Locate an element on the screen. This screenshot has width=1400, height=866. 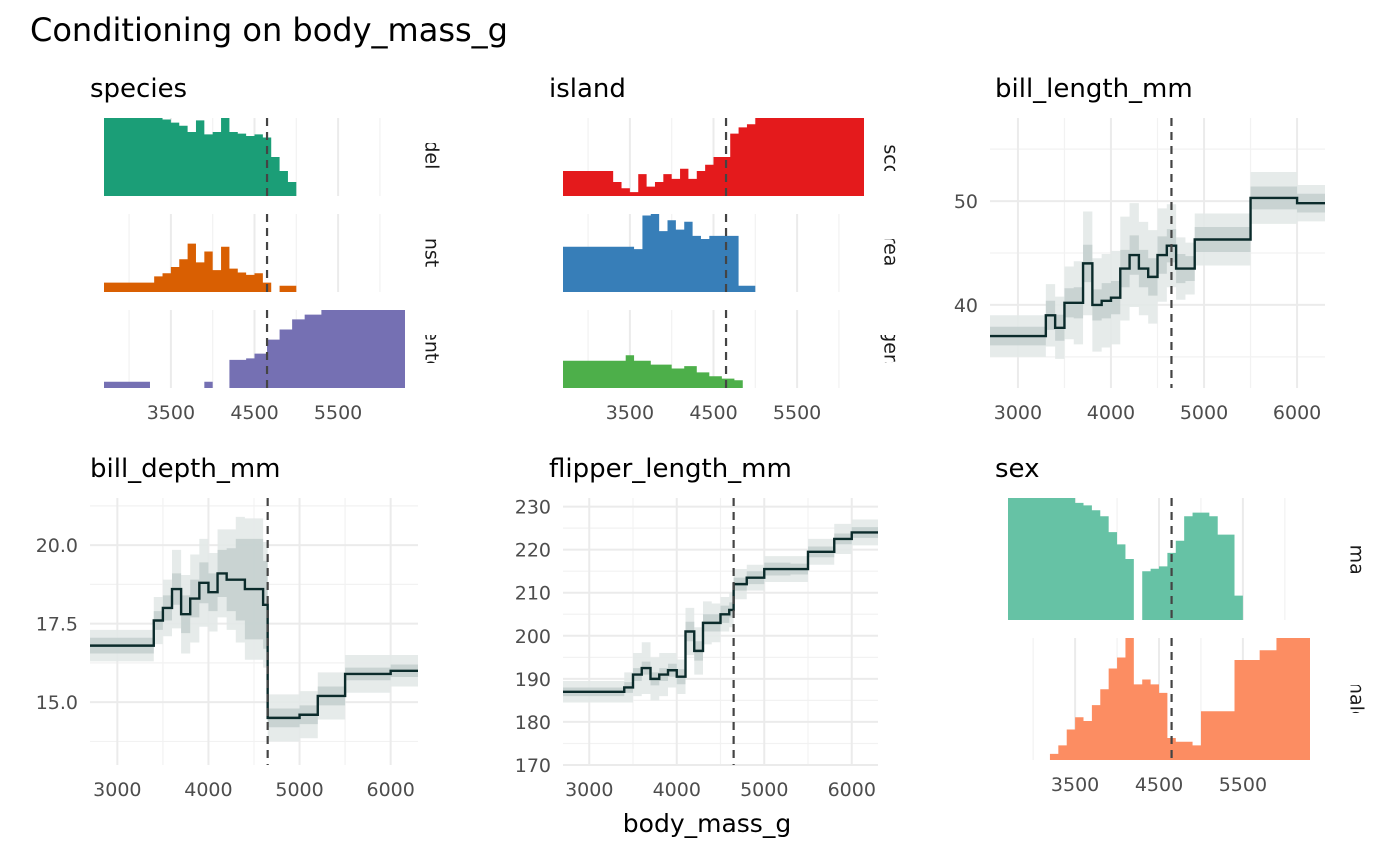
area-Torgersen is located at coordinates (653, 371).